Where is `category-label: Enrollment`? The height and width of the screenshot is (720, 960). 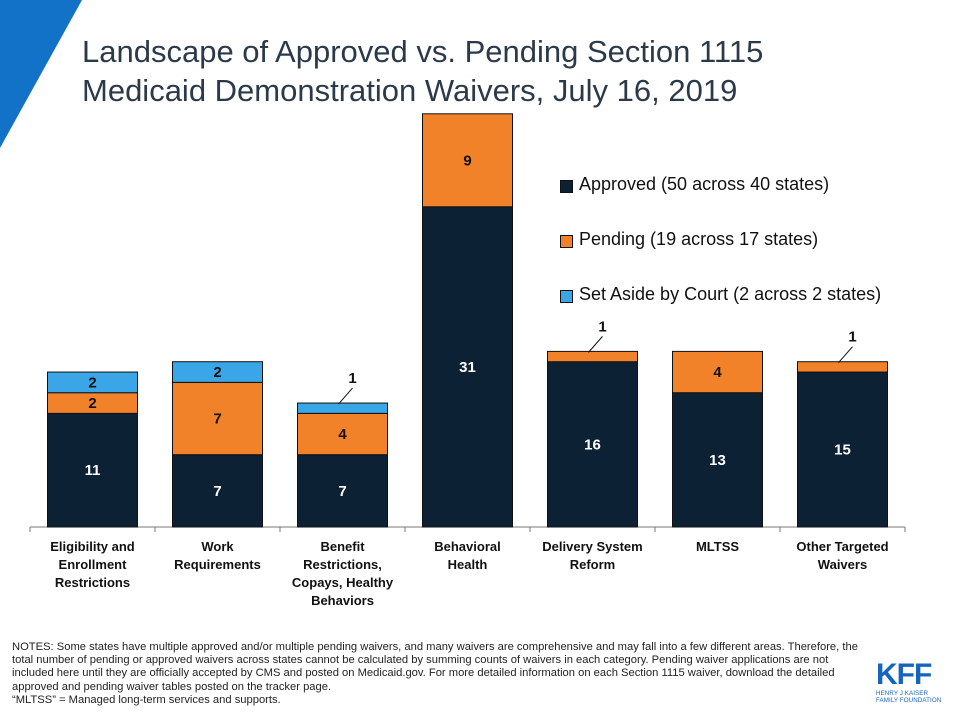
category-label: Enrollment is located at coordinates (93, 564).